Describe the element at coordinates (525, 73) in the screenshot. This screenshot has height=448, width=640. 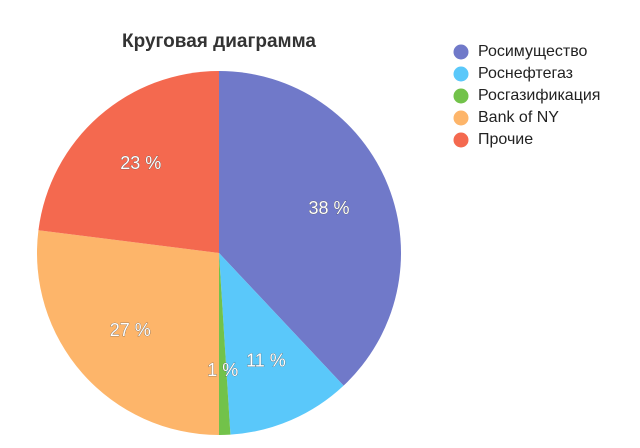
I see `legend-text: Роснефтегаз` at that location.